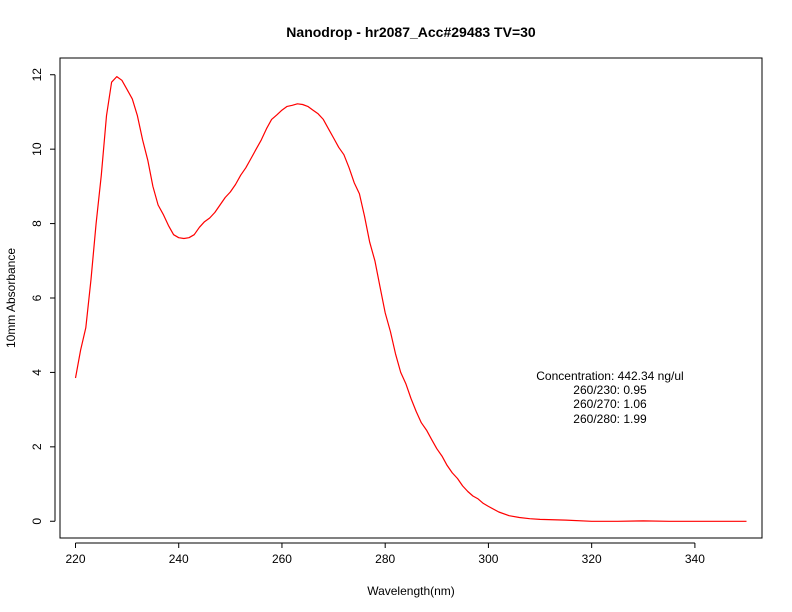 The image size is (792, 612). I want to click on x-axis: 220 240 260 280 300 320 340, so click(385, 554).